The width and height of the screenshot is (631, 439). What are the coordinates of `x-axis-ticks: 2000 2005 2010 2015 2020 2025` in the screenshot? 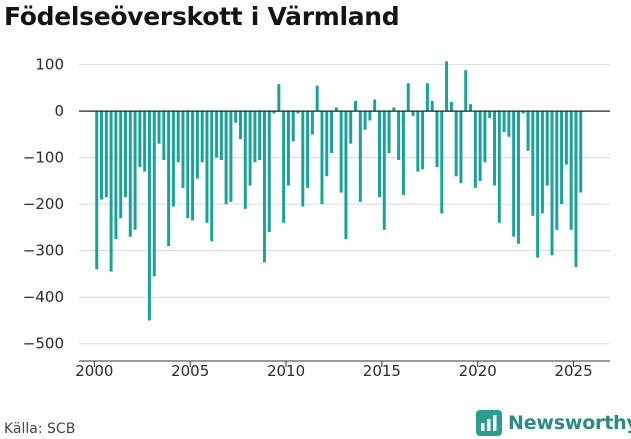 It's located at (334, 370).